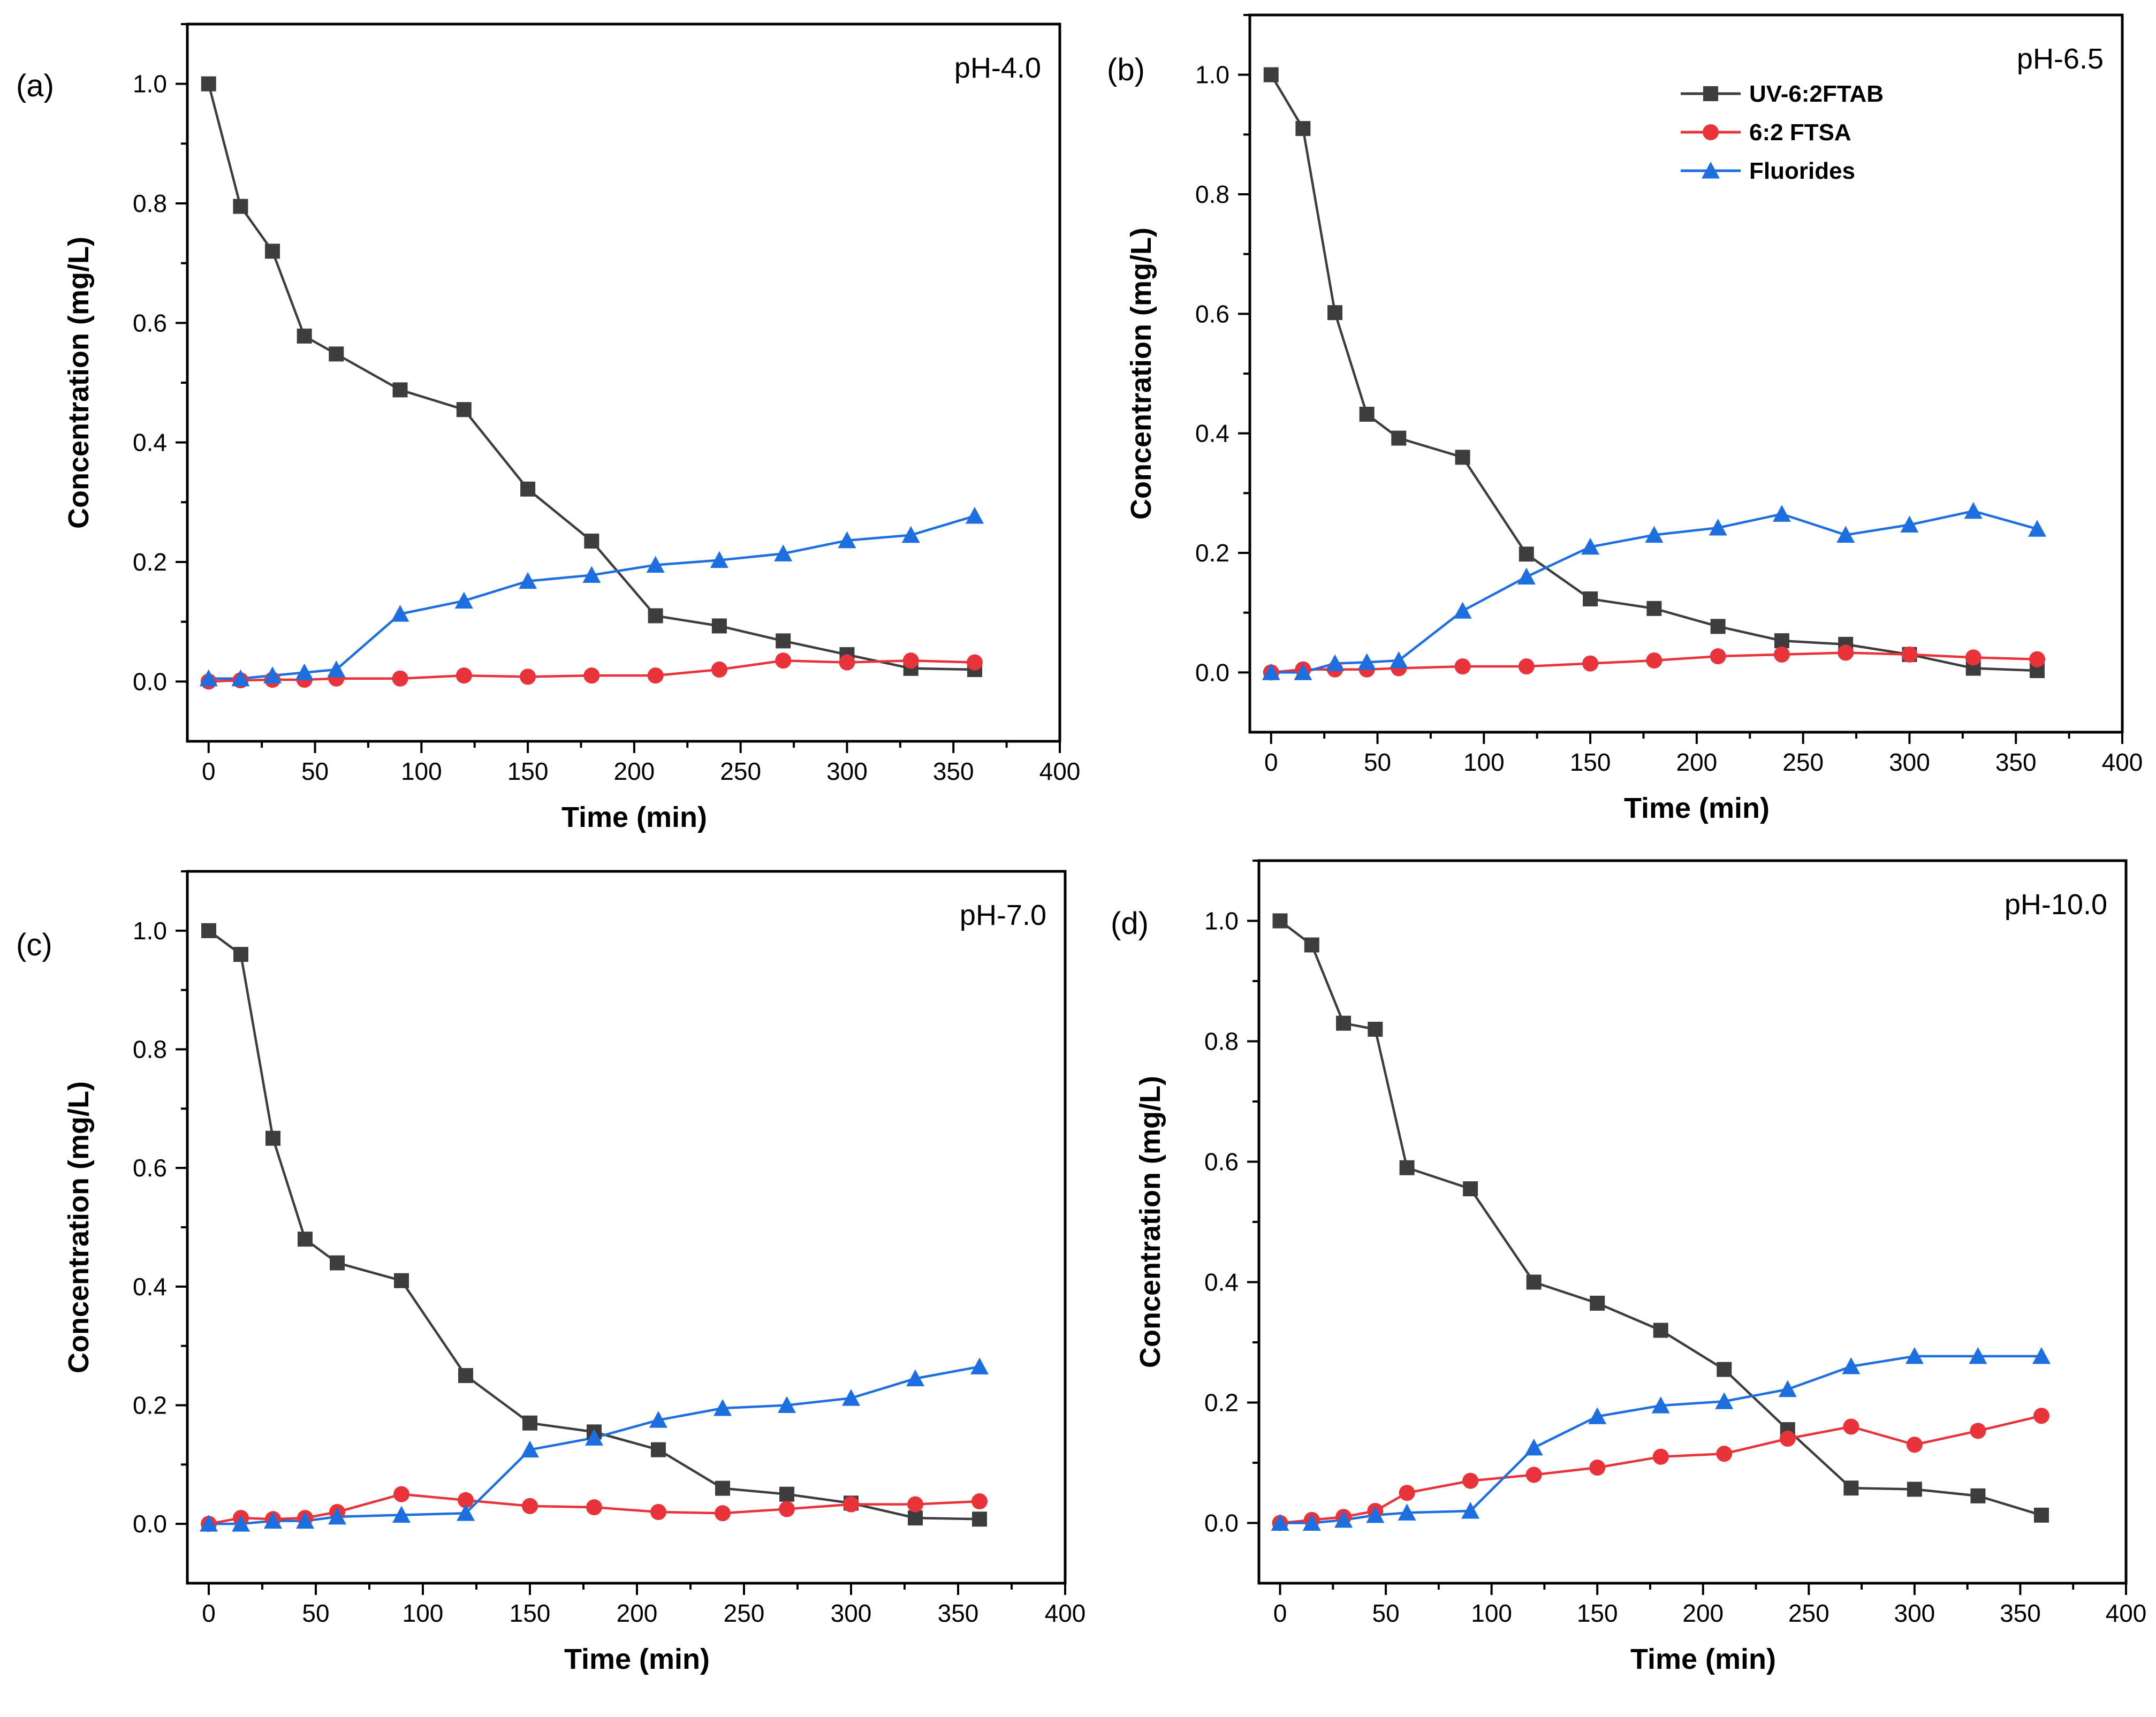 The width and height of the screenshot is (2156, 1717). I want to click on legend-label: Fluorides, so click(1802, 171).